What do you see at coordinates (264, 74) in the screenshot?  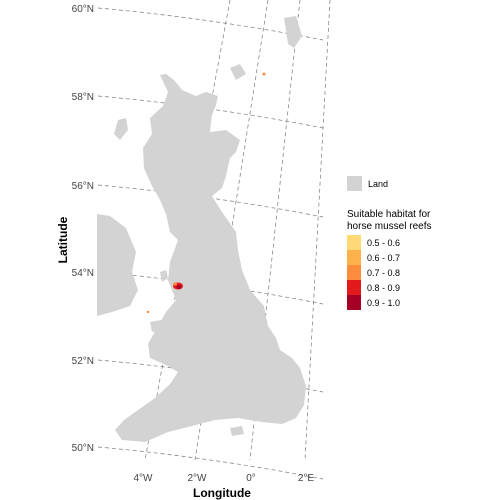 I see `habitat-patch-orkney` at bounding box center [264, 74].